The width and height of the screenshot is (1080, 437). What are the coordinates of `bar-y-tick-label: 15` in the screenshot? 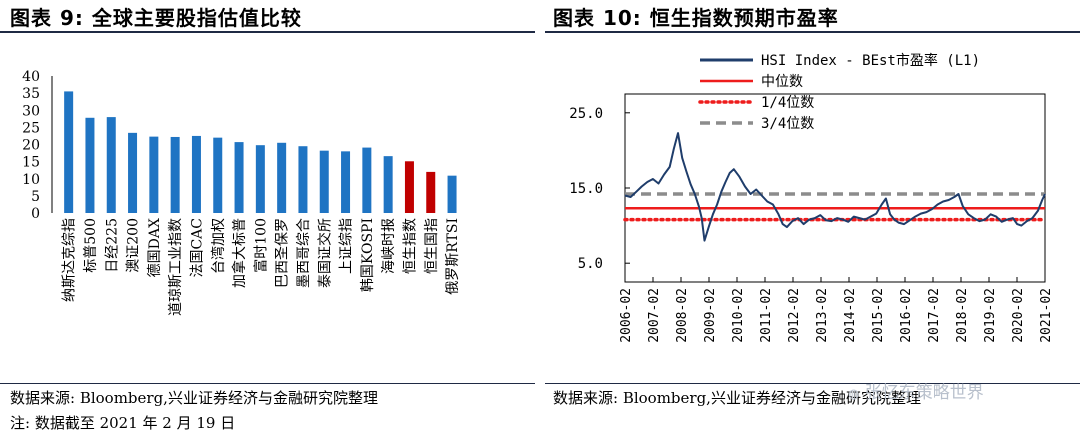 It's located at (31, 163).